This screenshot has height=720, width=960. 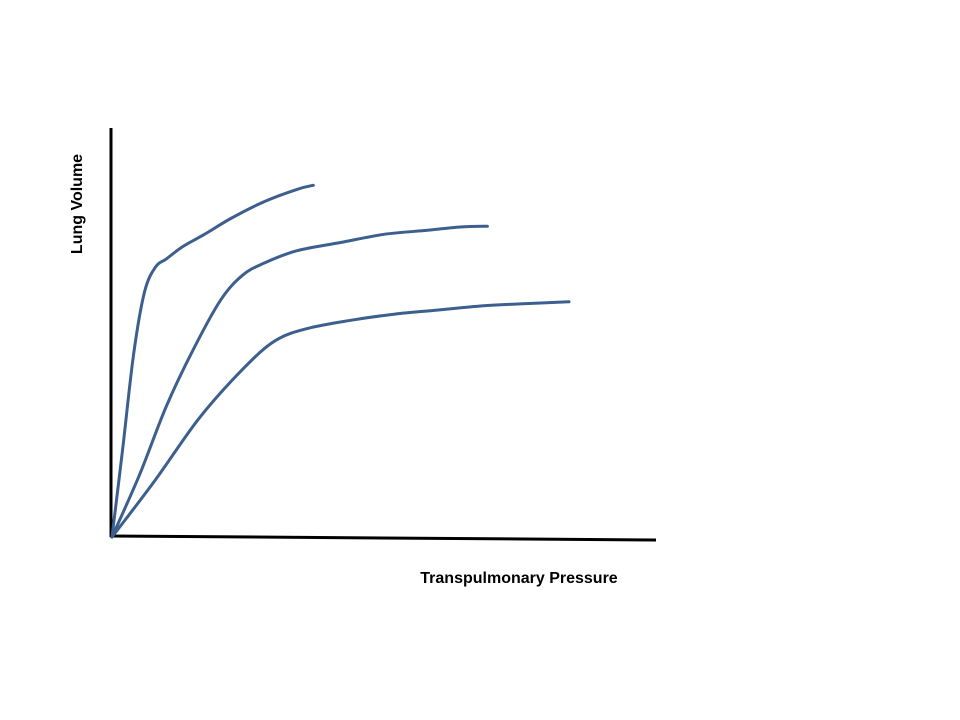 What do you see at coordinates (383, 538) in the screenshot?
I see `x-axis-line` at bounding box center [383, 538].